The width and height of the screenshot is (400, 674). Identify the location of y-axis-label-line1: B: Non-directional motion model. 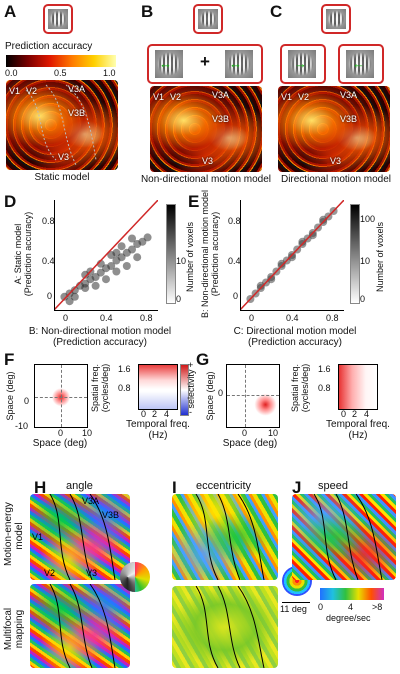
(205, 254).